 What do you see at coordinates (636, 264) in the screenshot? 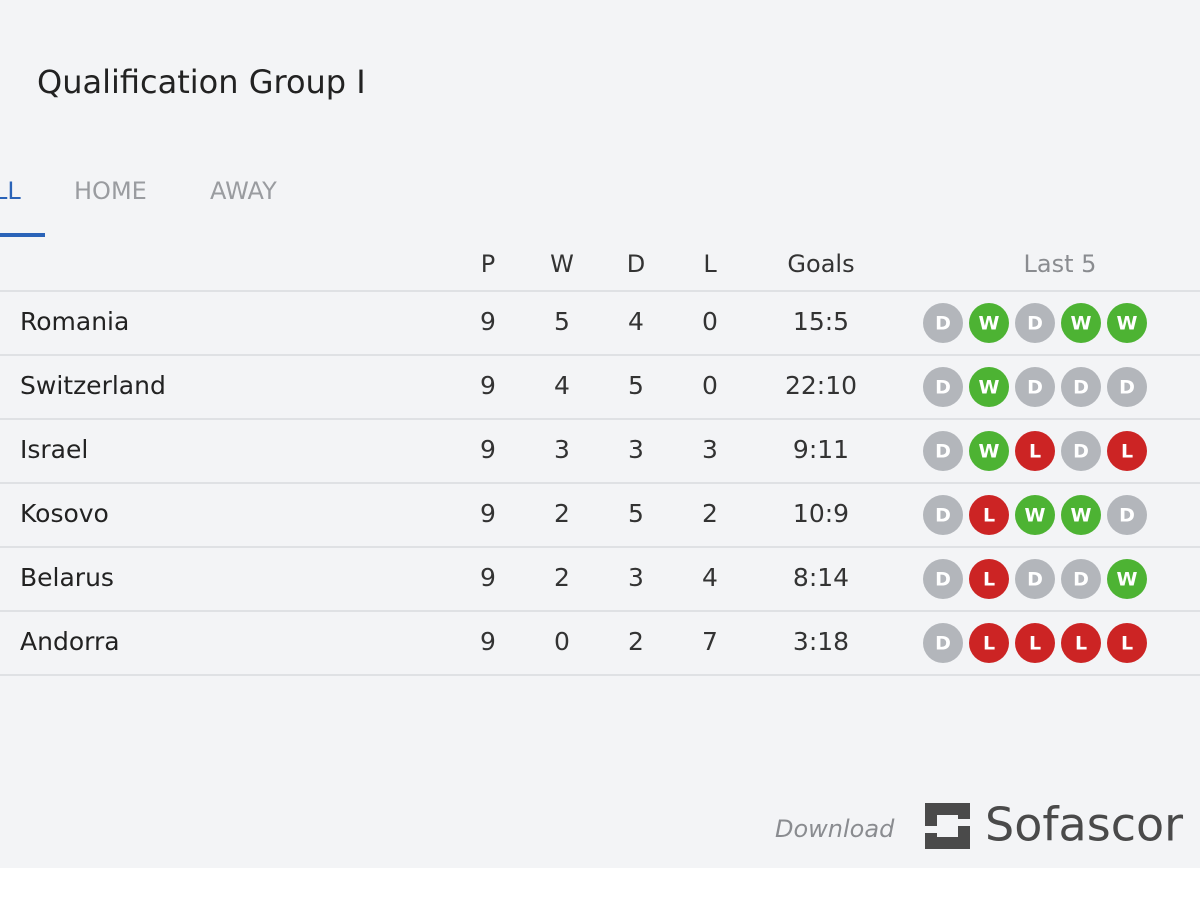
I see `column-header: D` at bounding box center [636, 264].